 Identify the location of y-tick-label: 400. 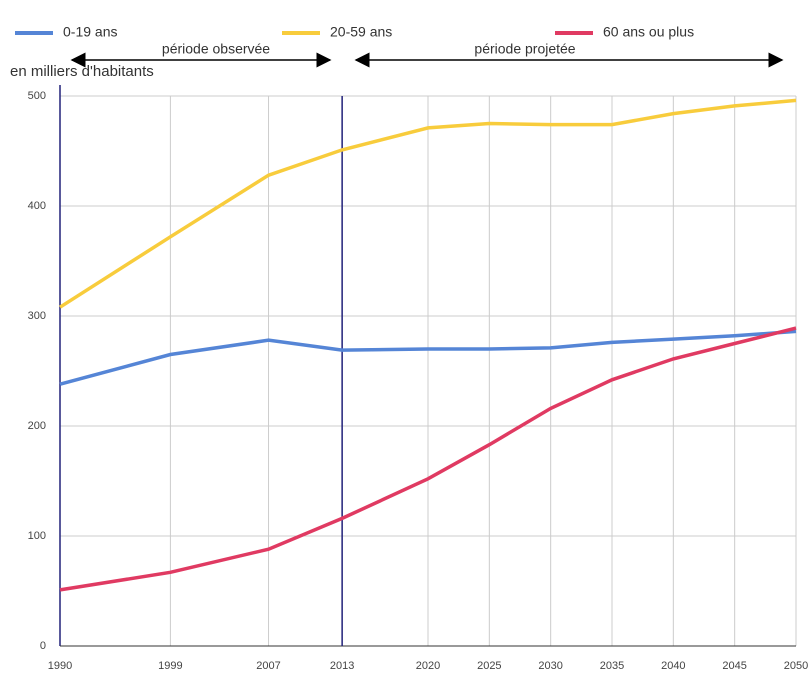
(37, 206).